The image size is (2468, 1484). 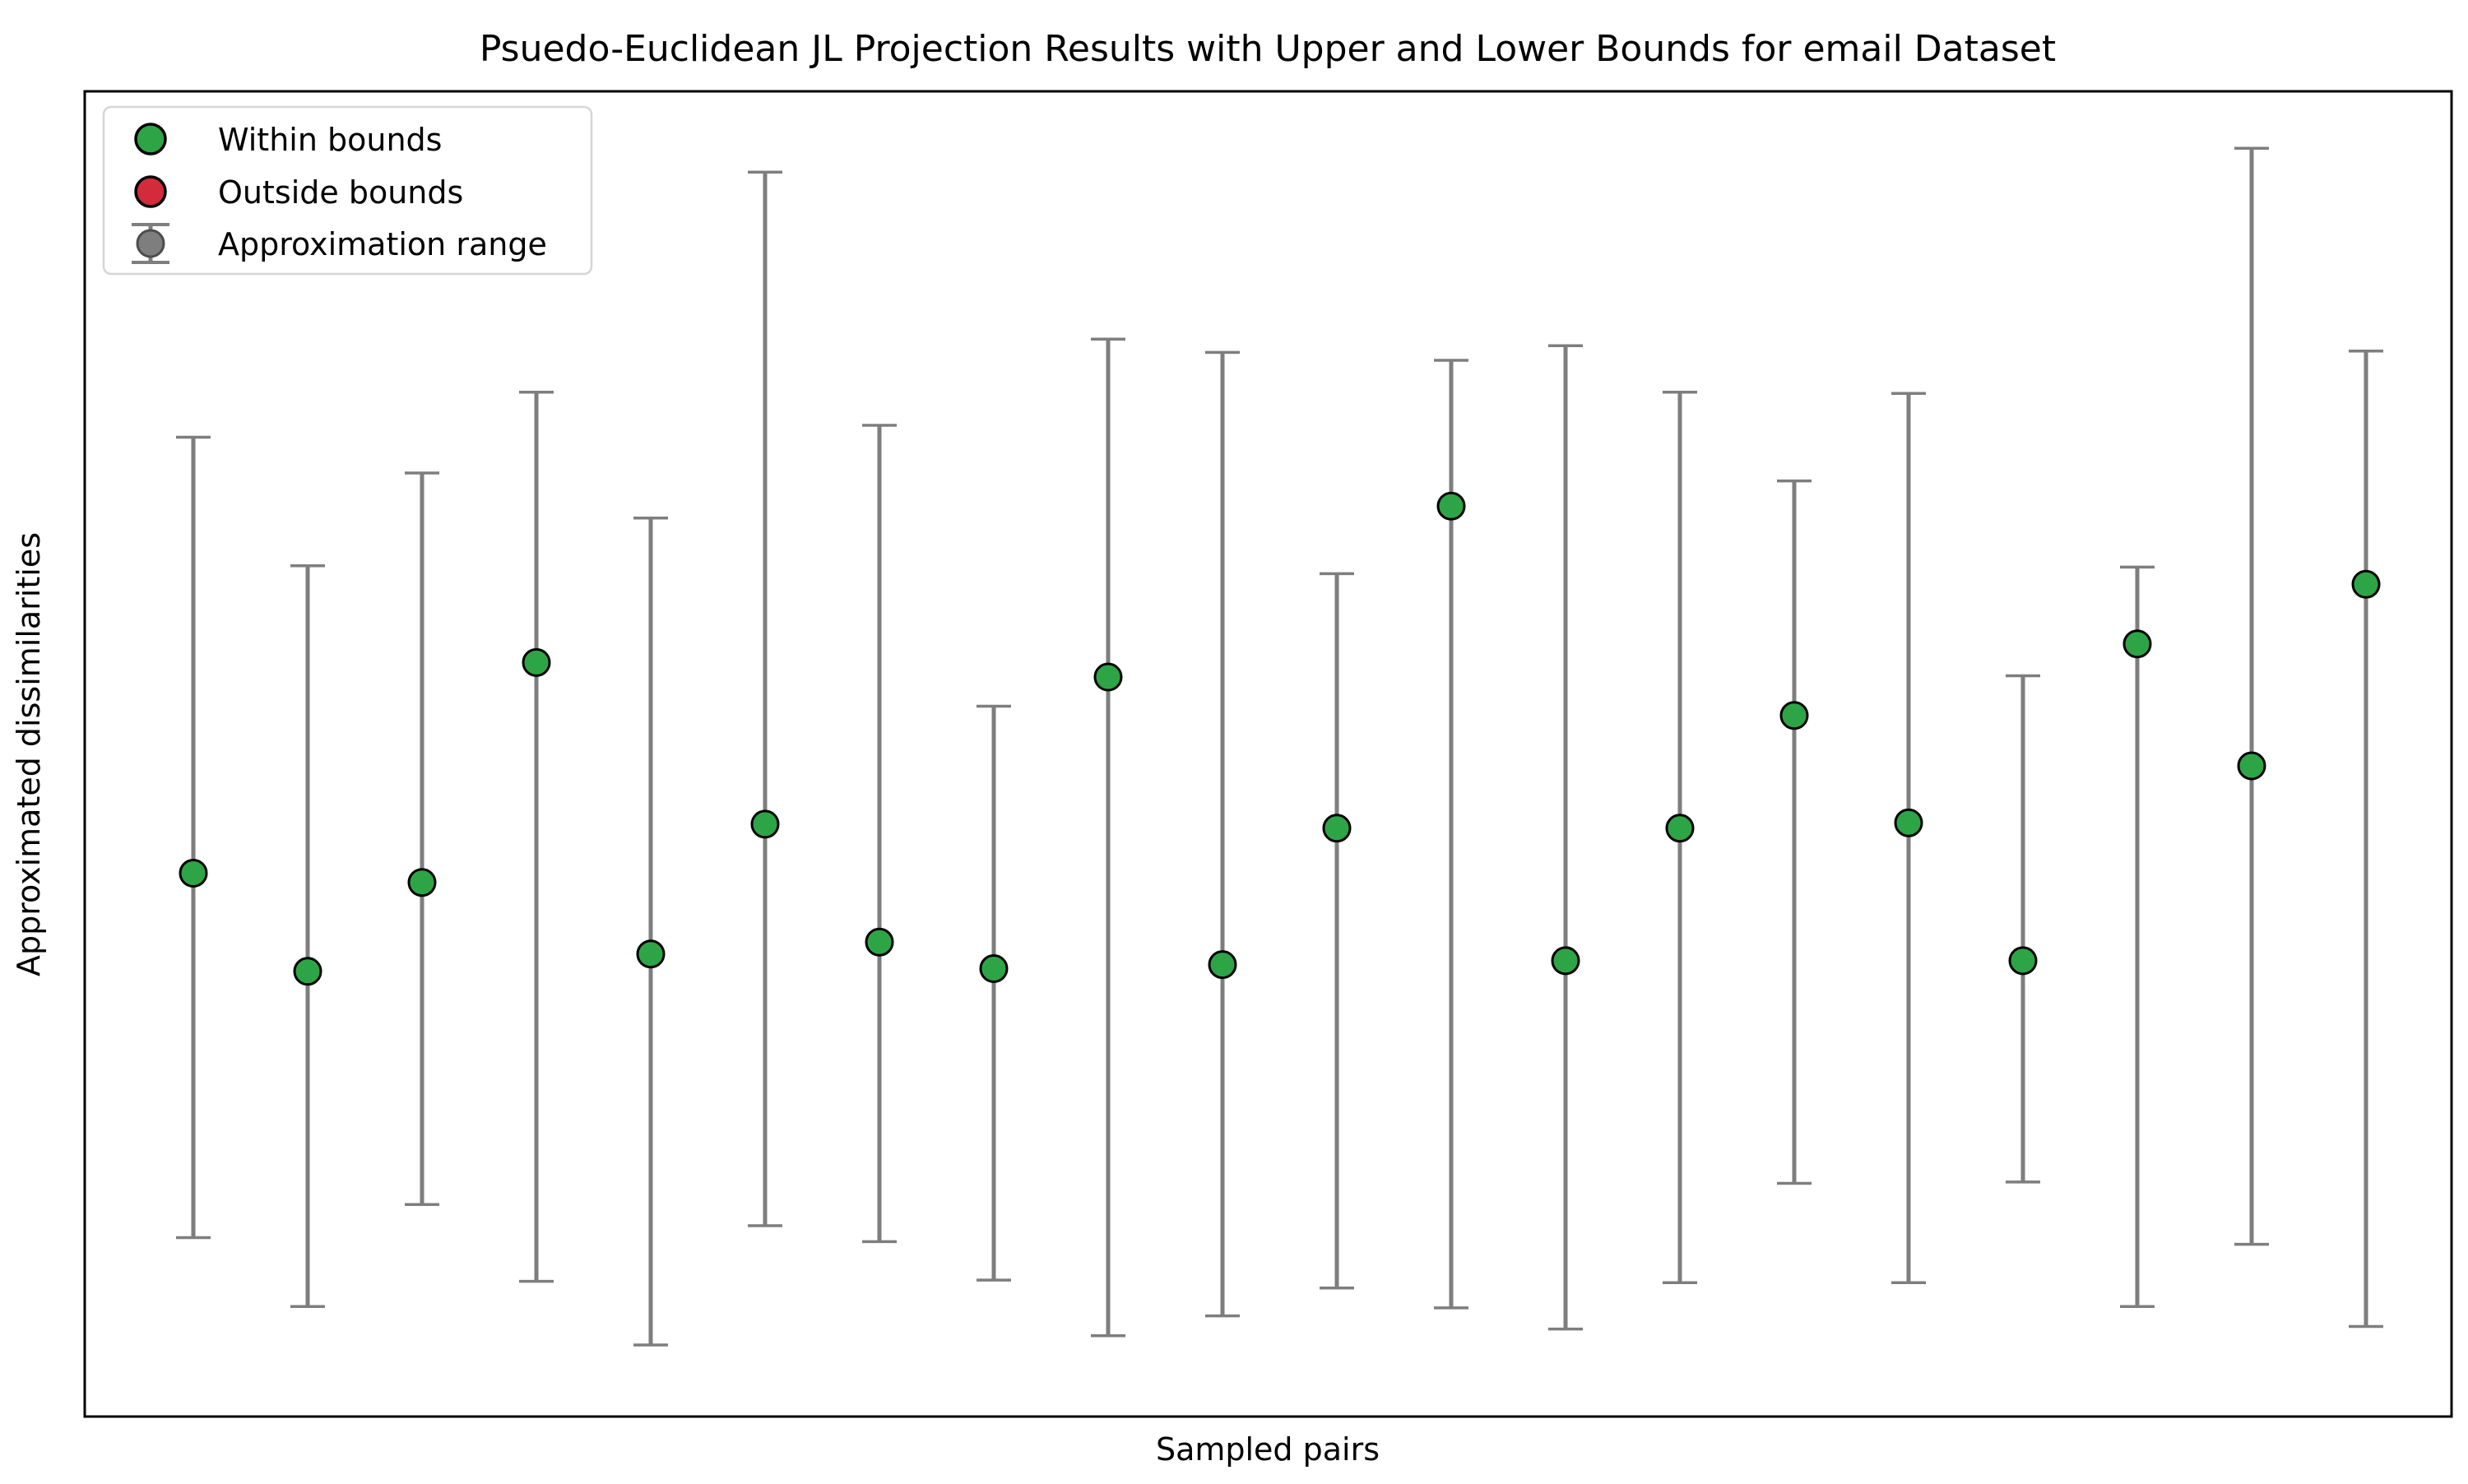 I want to click on legend-within-bounds-label: Within bounds, so click(x=330, y=140).